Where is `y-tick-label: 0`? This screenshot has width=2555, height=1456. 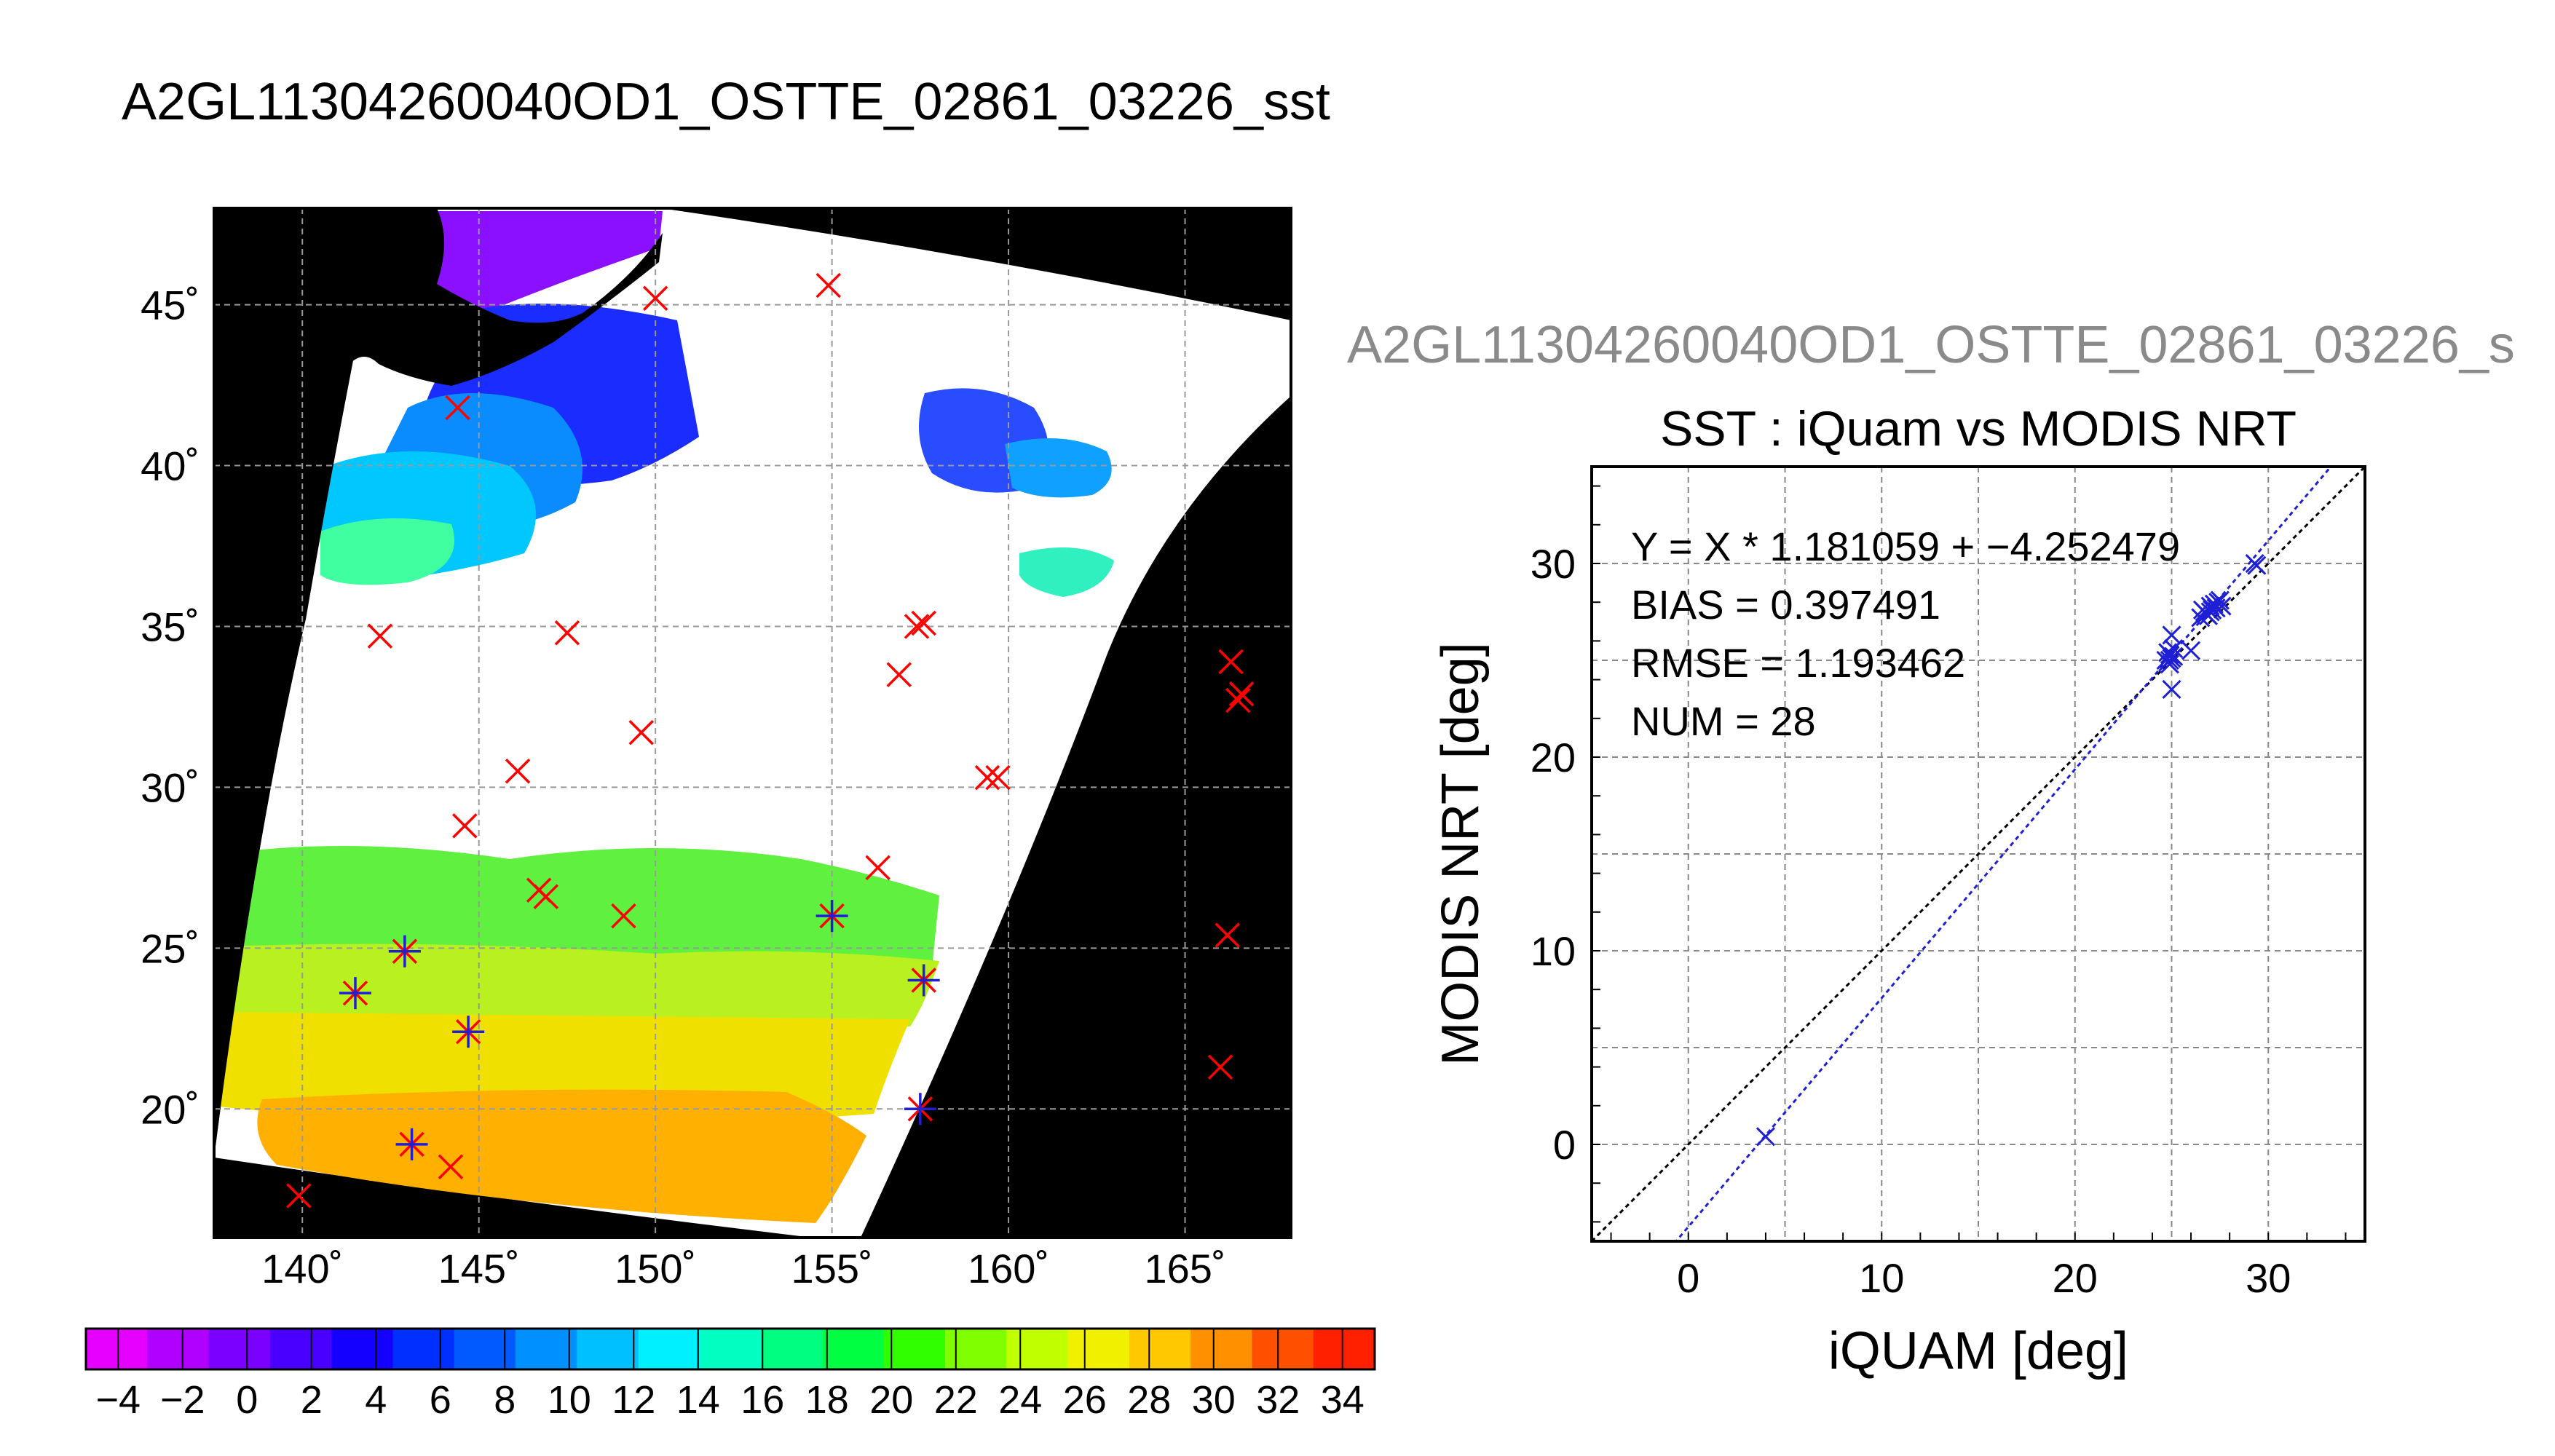 y-tick-label: 0 is located at coordinates (1564, 1145).